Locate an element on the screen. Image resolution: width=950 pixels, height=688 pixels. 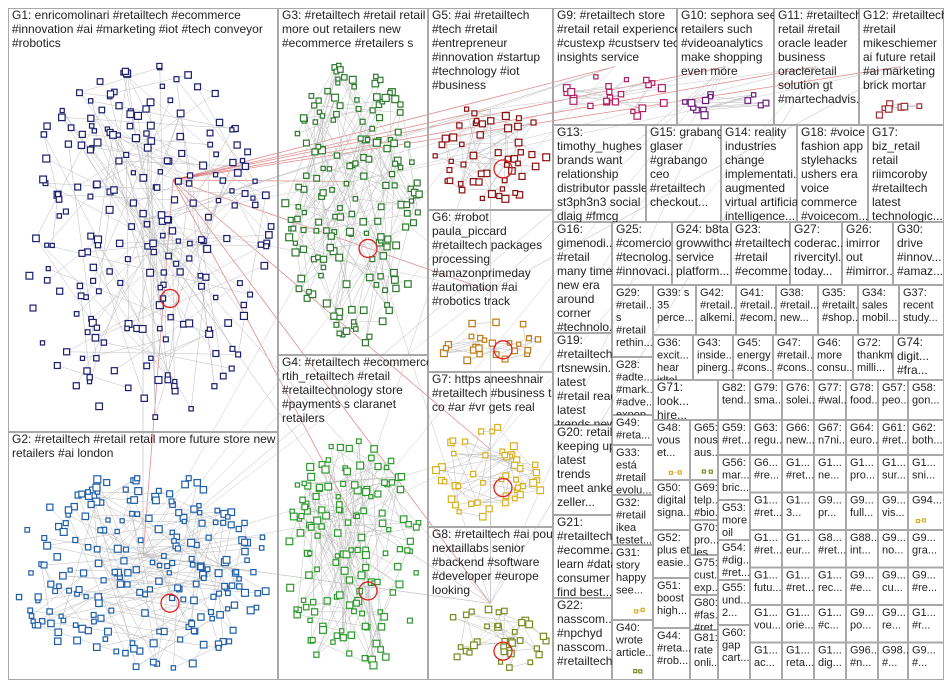
group-label: G21: is located at coordinates (570, 522).